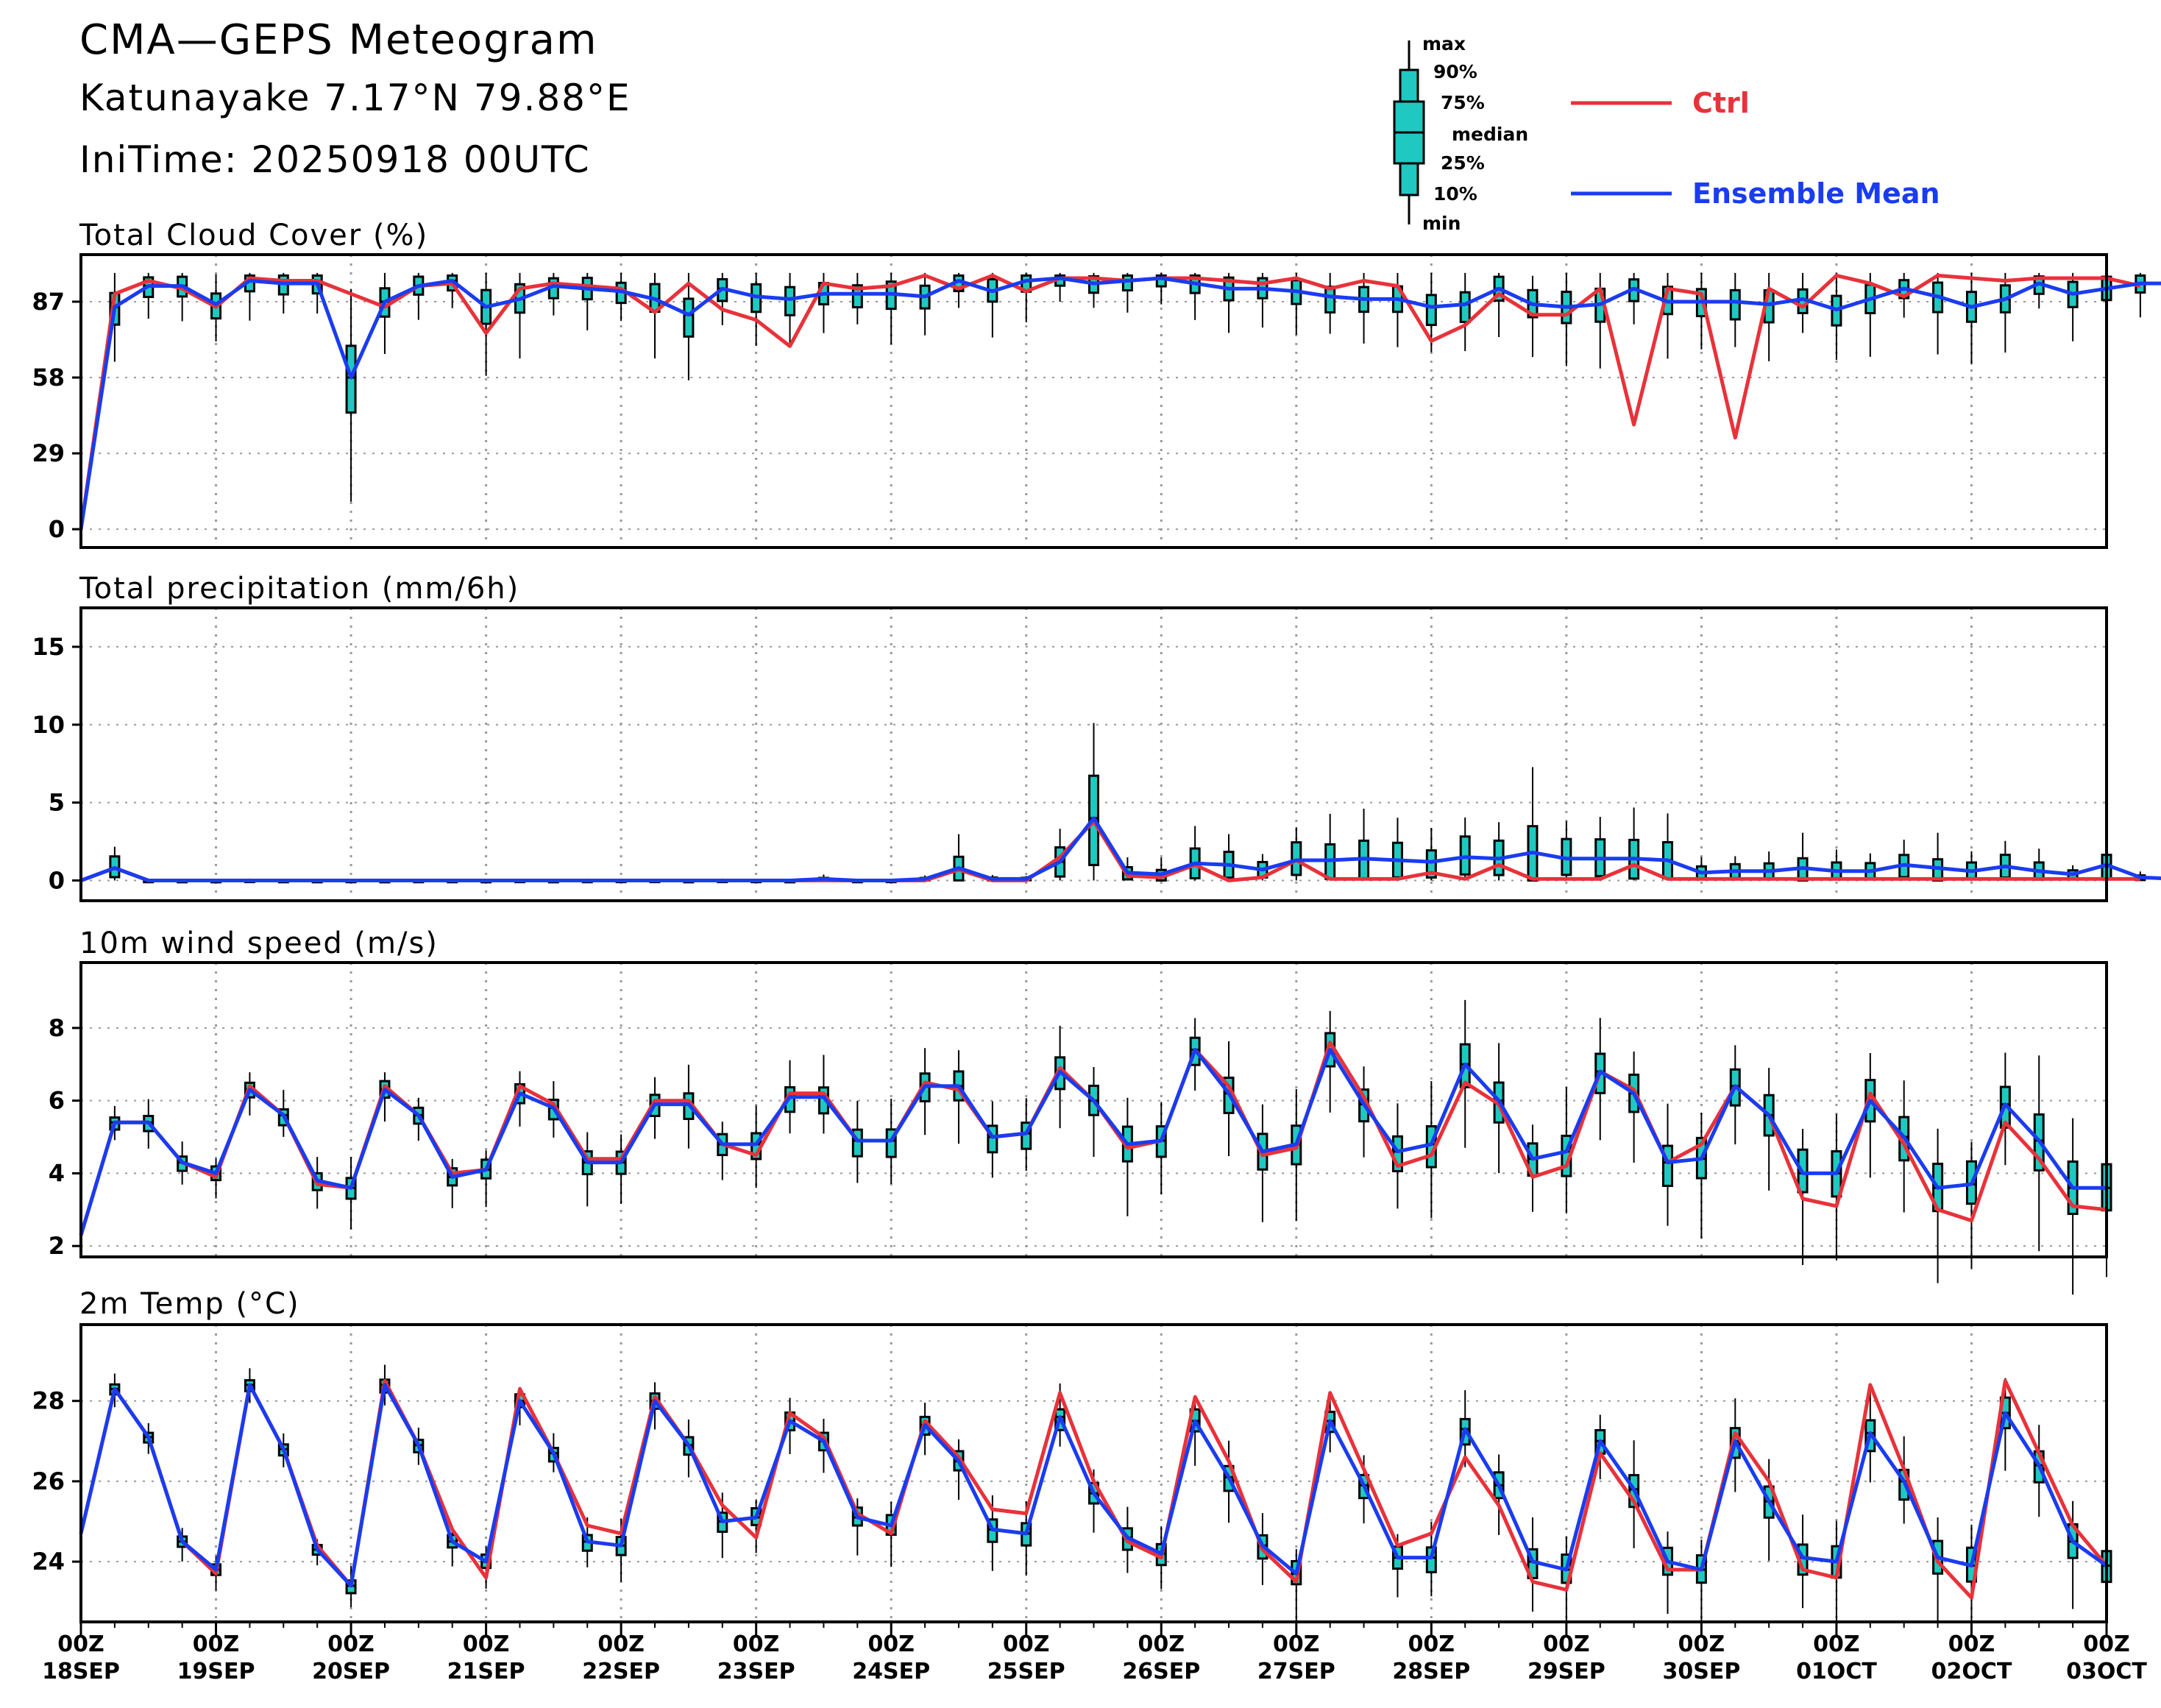  I want to click on y-tick-label: 6, so click(57, 1101).